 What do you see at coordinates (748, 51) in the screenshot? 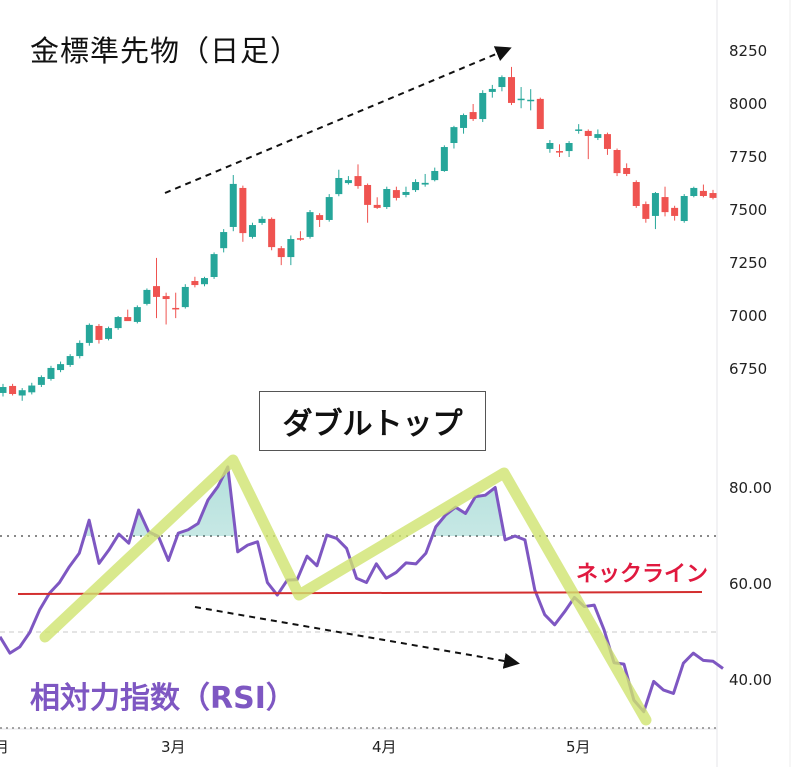
I see `price-tick-label: 8250` at bounding box center [748, 51].